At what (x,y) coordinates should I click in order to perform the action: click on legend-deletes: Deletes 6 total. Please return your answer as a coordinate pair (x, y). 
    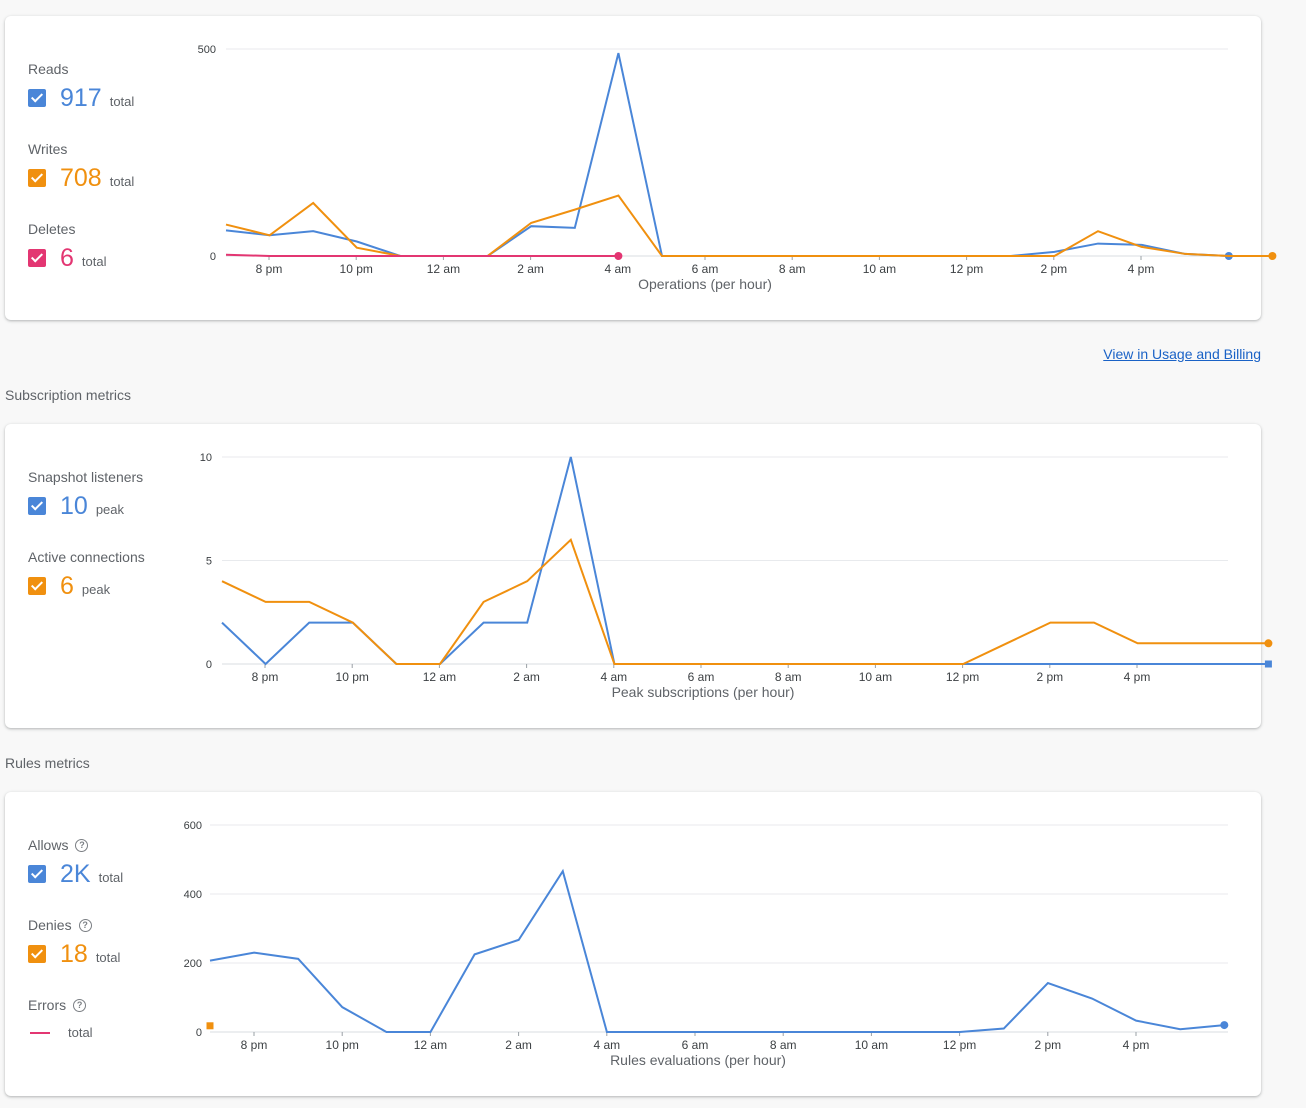
    Looking at the image, I should click on (67, 246).